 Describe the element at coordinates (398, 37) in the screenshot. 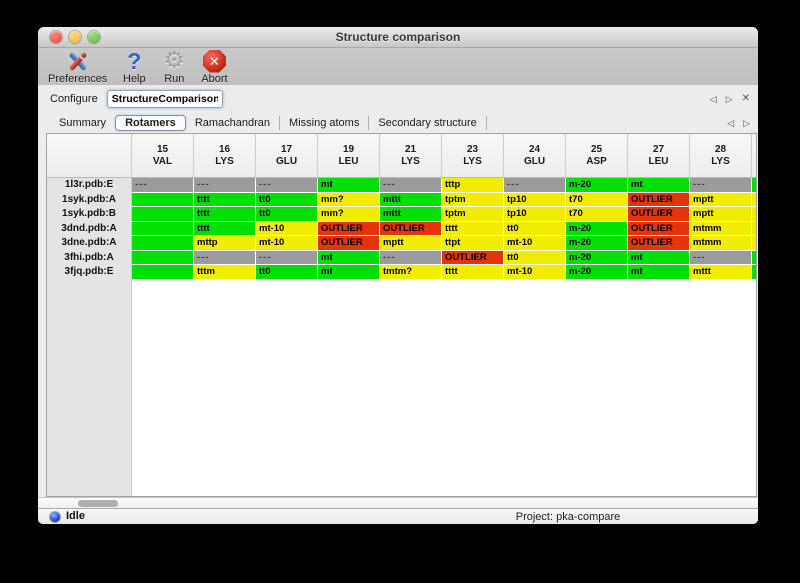

I see `title-bar: Structure comparison` at that location.